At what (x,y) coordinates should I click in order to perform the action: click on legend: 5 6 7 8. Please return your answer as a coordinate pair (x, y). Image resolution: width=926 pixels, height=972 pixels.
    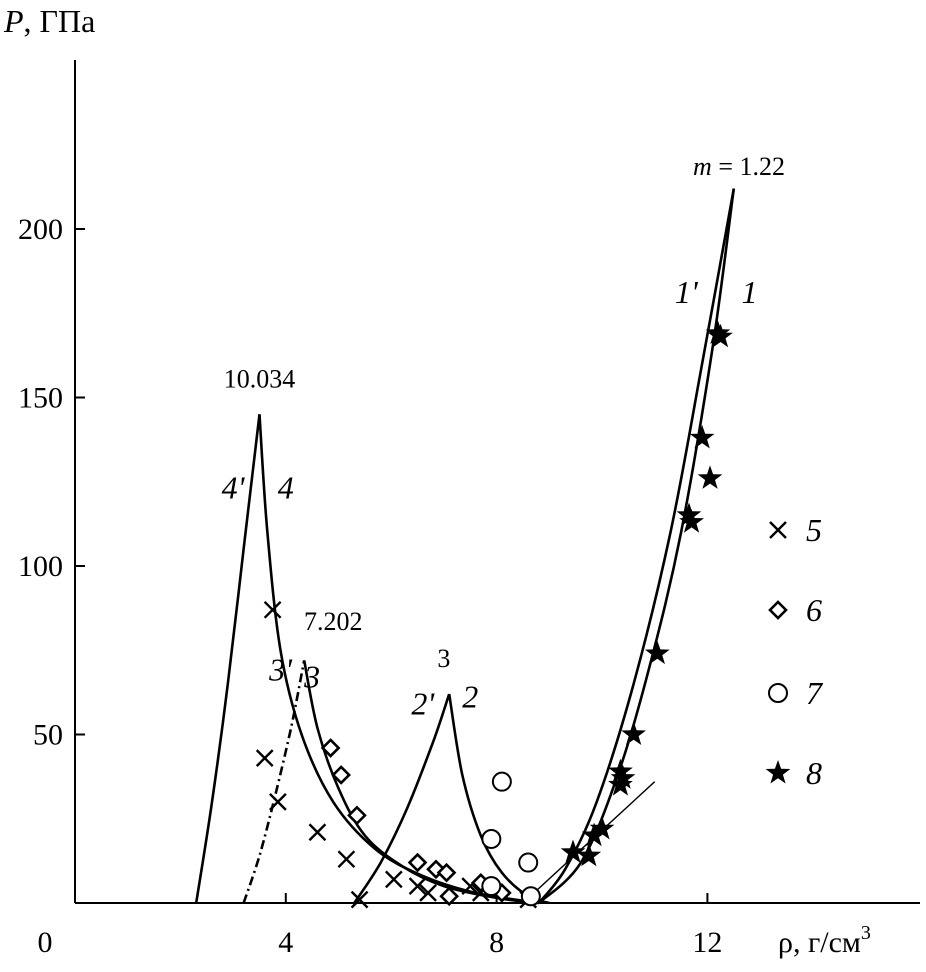
    Looking at the image, I should click on (794, 651).